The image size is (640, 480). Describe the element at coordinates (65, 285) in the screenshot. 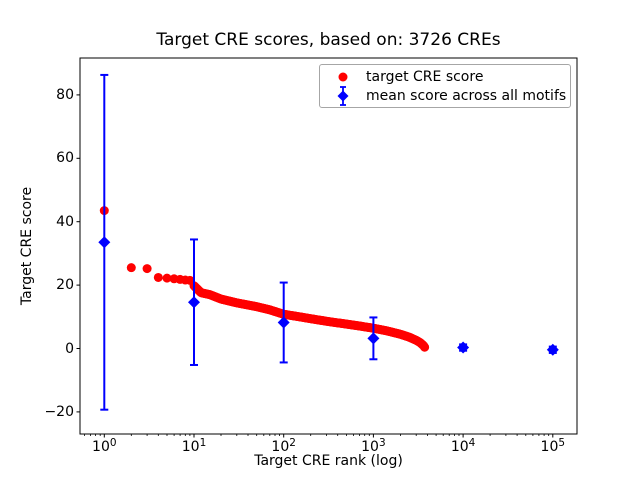

I see `y-tick-label-20: 20` at that location.